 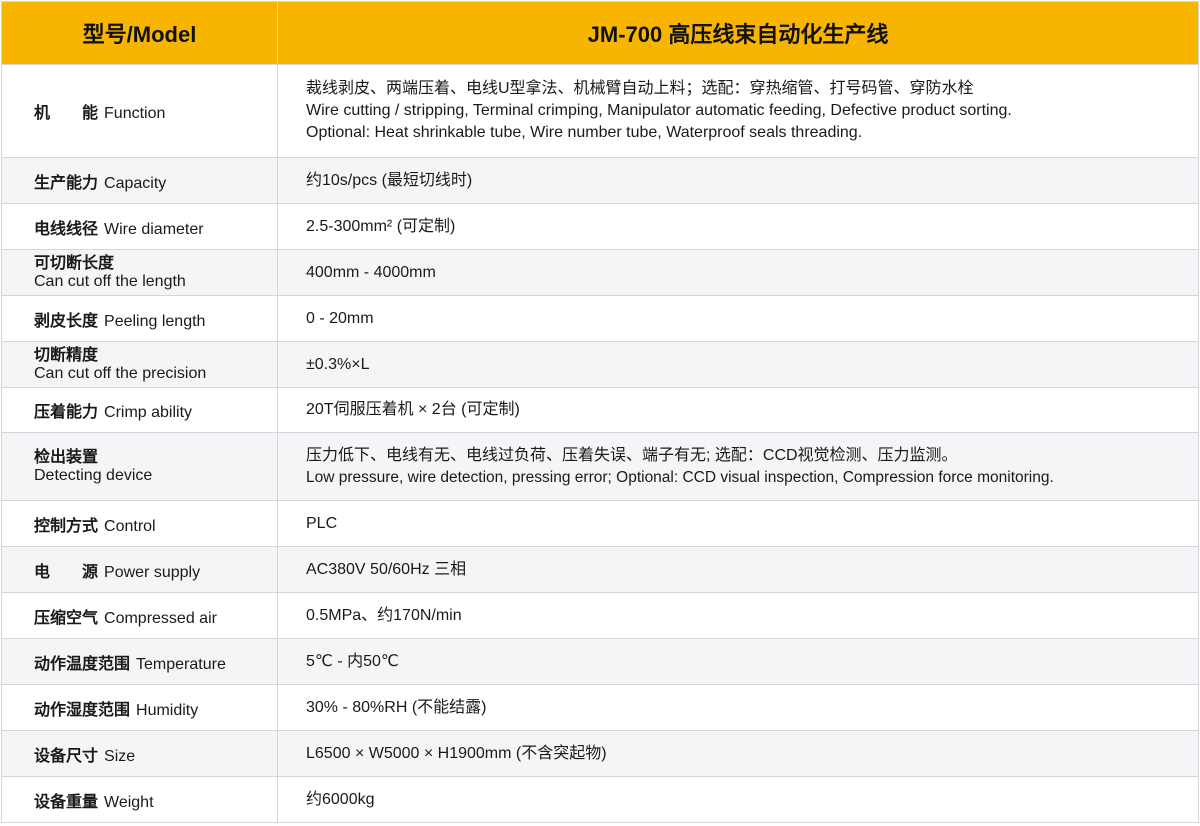 What do you see at coordinates (66, 412) in the screenshot?
I see `spec-label-zh: 压着能力` at bounding box center [66, 412].